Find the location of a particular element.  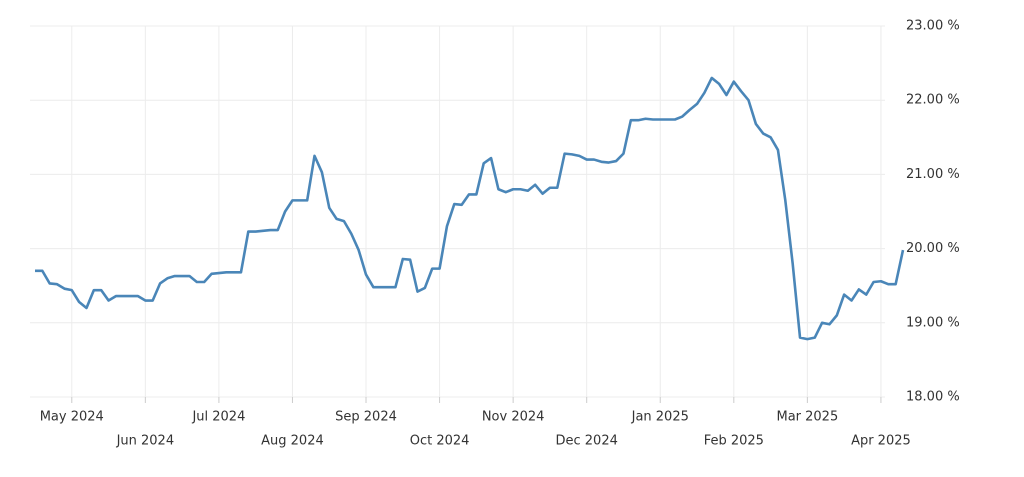

y-tick-label: 22.00 % is located at coordinates (933, 100).